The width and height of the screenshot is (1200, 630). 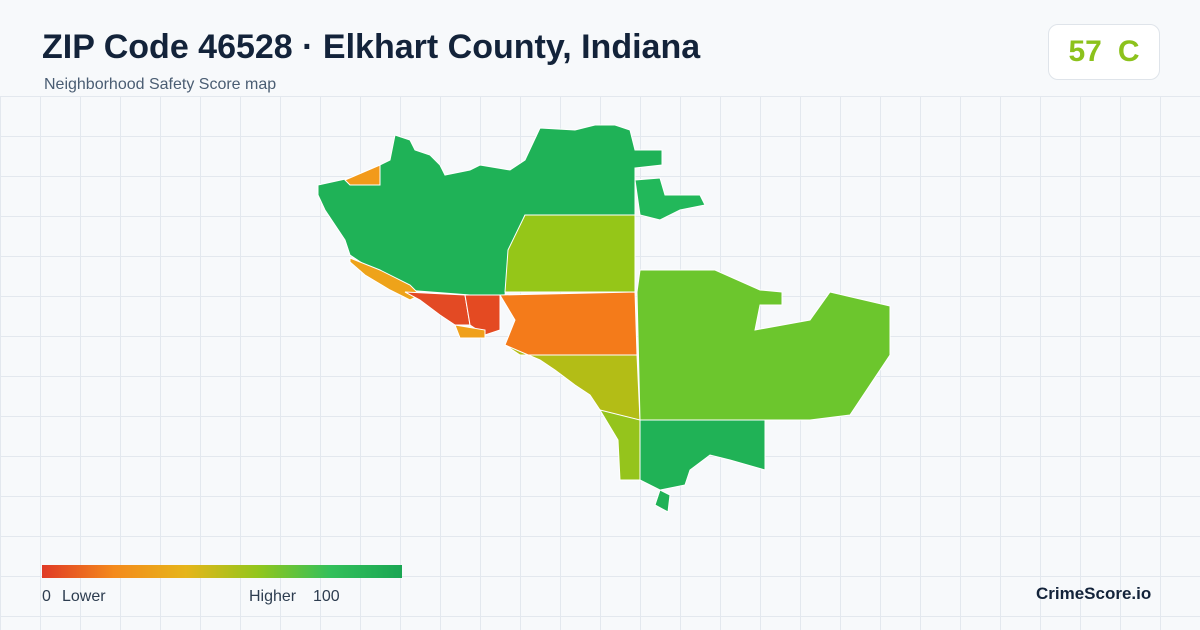 What do you see at coordinates (1128, 51) in the screenshot?
I see `grade: C` at bounding box center [1128, 51].